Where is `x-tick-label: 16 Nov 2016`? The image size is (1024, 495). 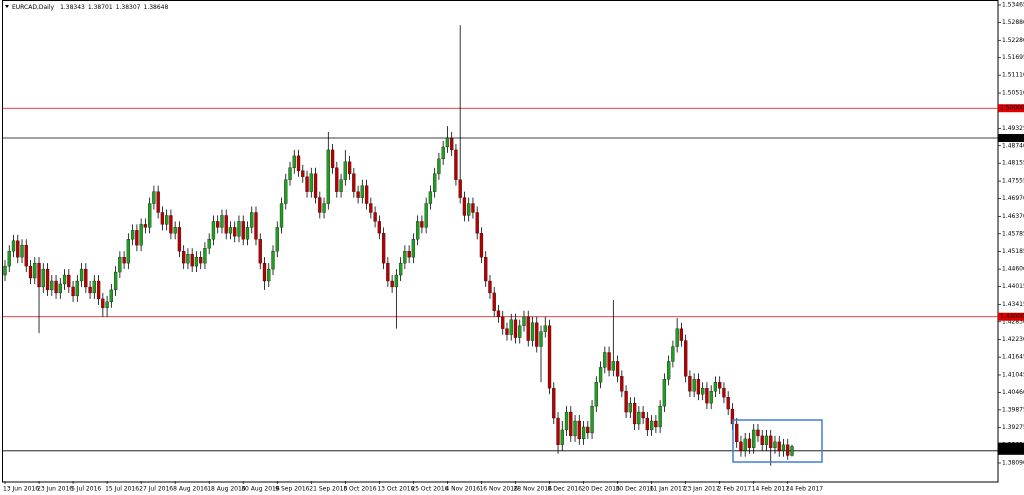
x-tick-label: 16 Nov 2016 is located at coordinates (498, 489).